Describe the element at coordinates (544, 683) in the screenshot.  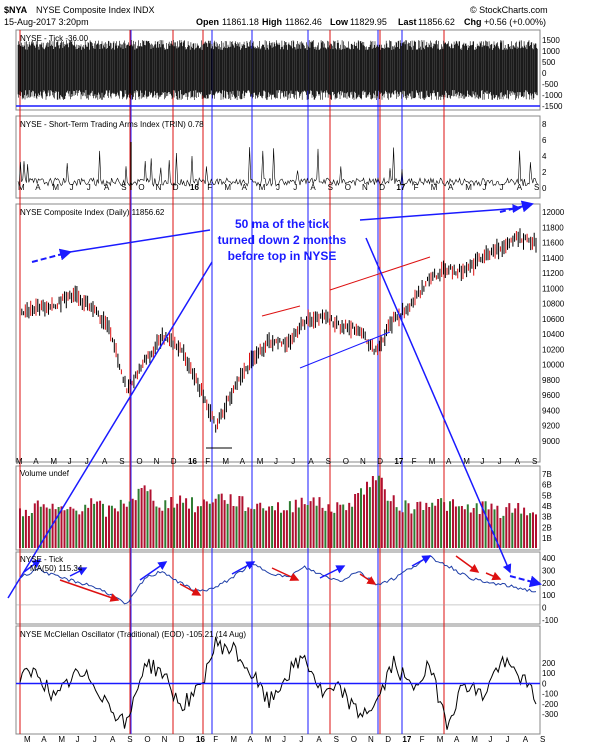
I see `mco-ytick: 0` at that location.